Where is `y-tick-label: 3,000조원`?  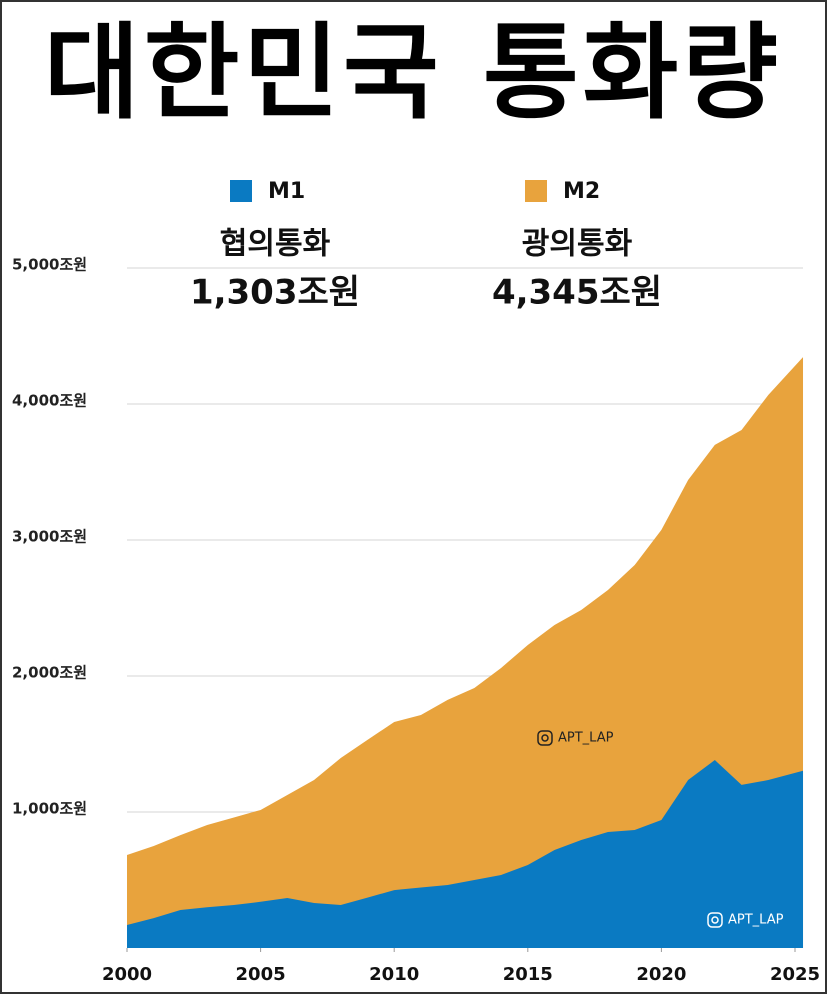
y-tick-label: 3,000조원 is located at coordinates (49, 537).